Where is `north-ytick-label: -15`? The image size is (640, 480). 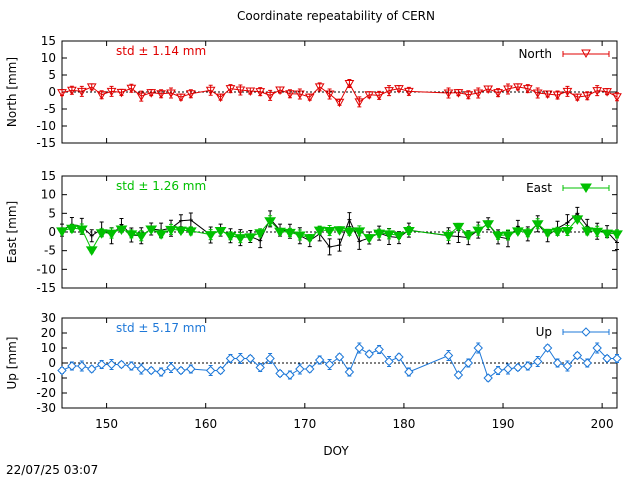
north-ytick-label: -15 is located at coordinates (46, 143).